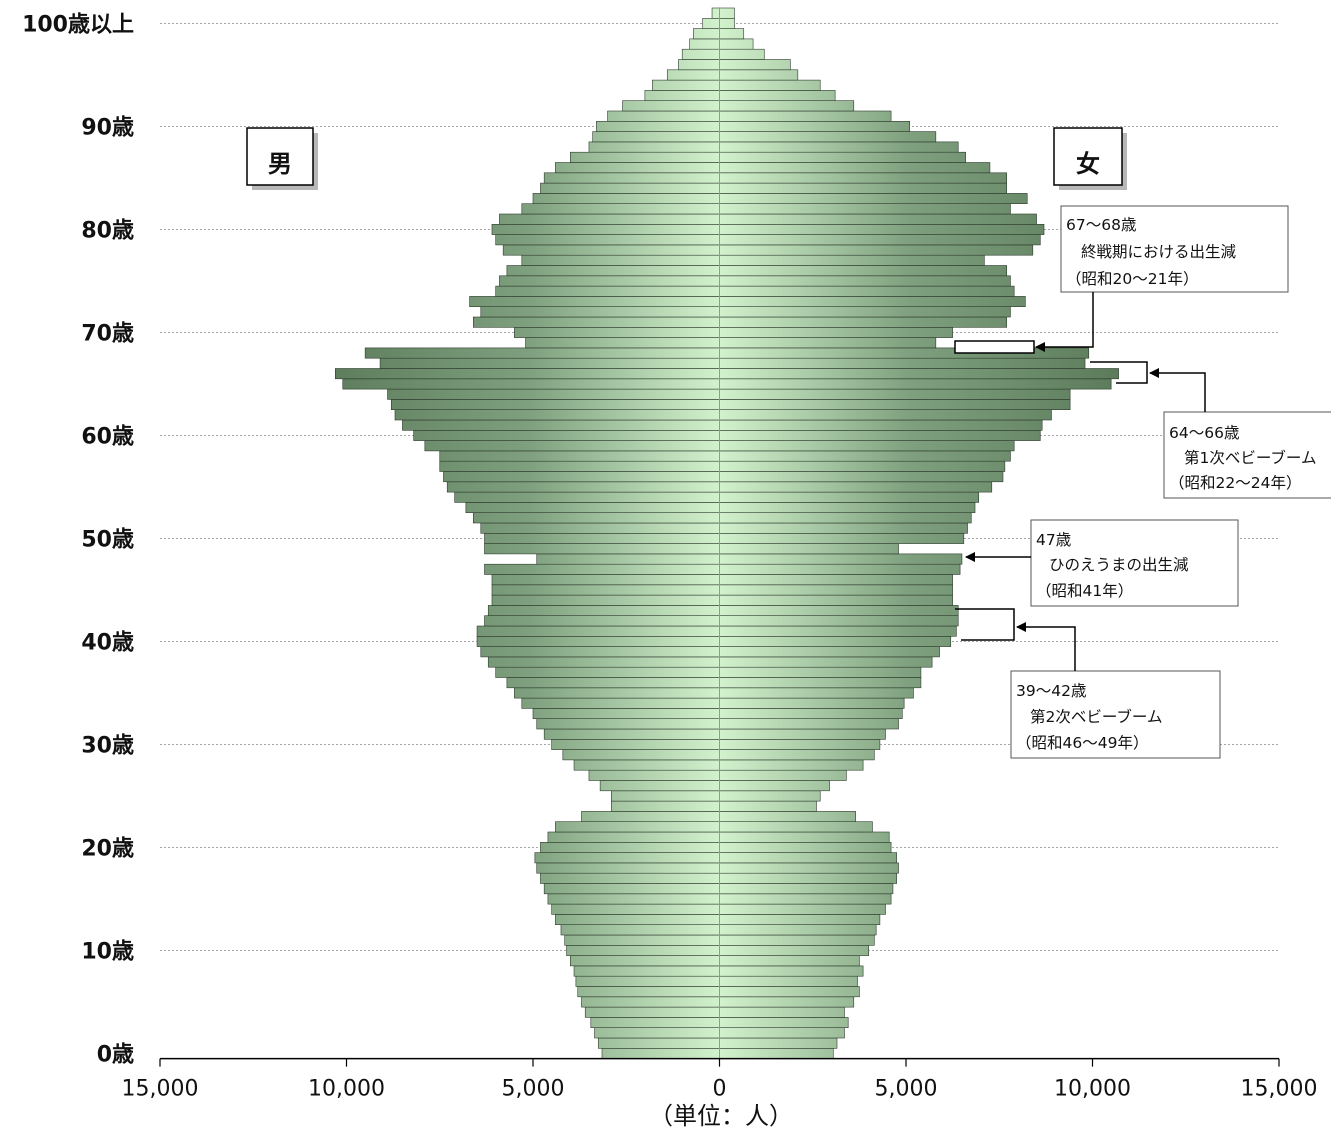  Describe the element at coordinates (1084, 591) in the screenshot. I see `annotation-text: （昭和41年）` at that location.